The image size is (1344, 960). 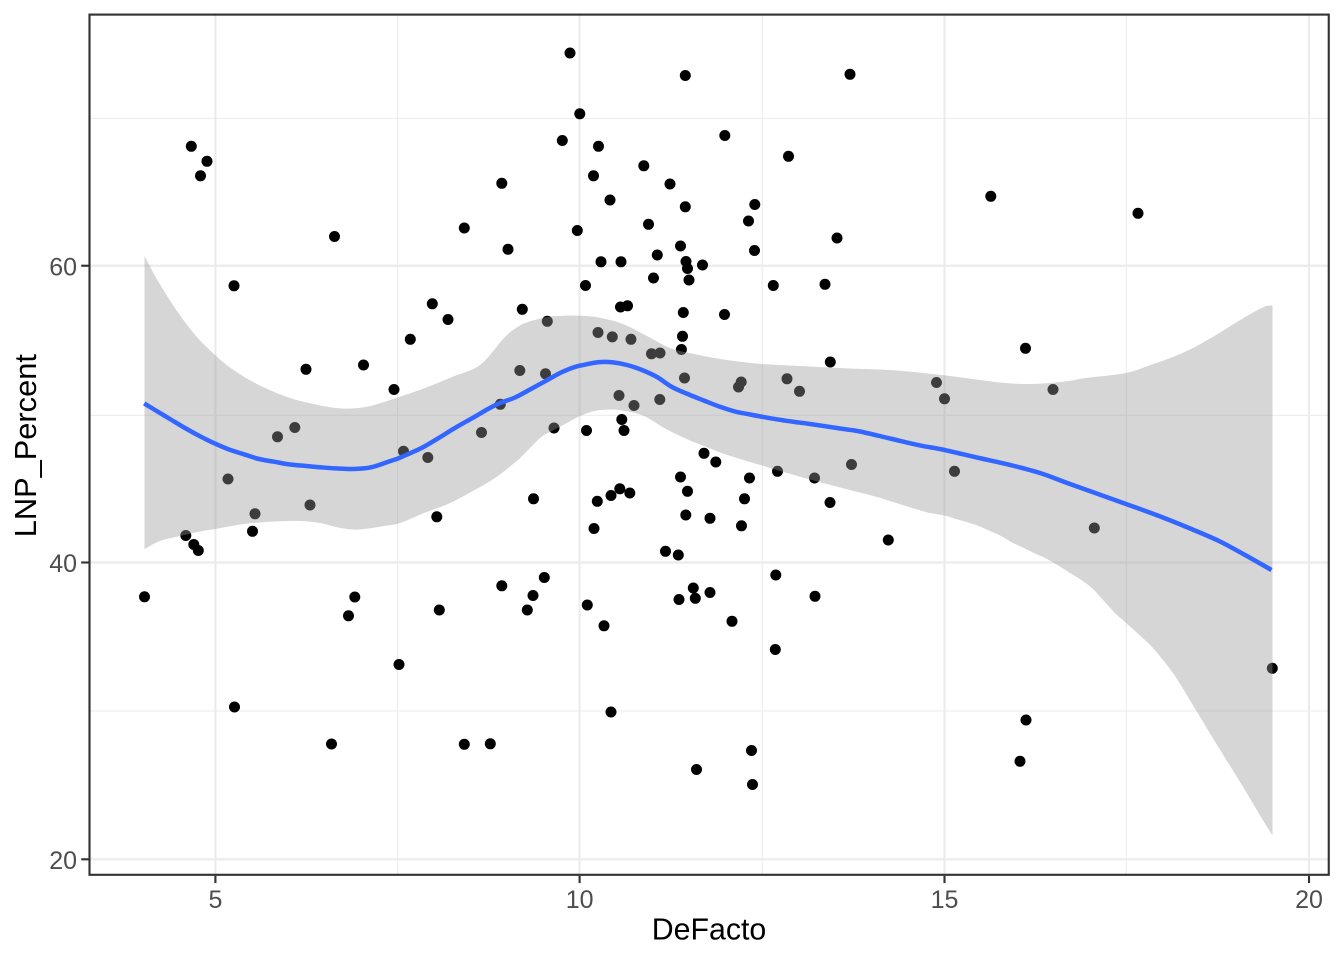 What do you see at coordinates (63, 564) in the screenshot?
I see `svg-text: 40` at bounding box center [63, 564].